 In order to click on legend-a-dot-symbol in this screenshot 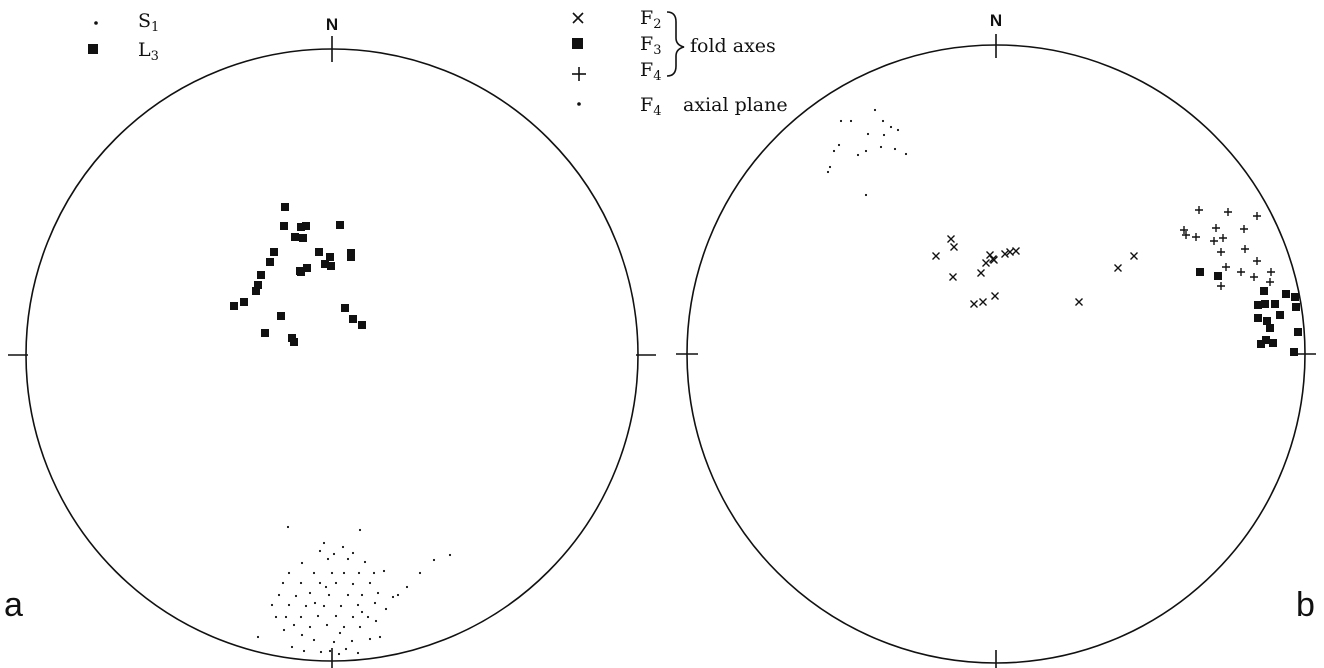, I will do `click(96, 23)`.